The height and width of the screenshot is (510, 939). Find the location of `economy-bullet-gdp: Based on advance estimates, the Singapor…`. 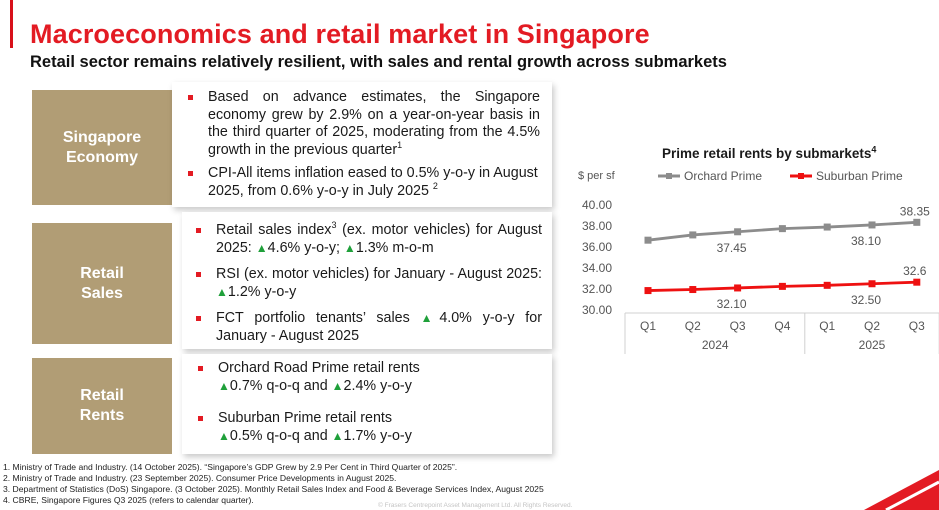

economy-bullet-gdp: Based on advance estimates, the Singapor… is located at coordinates (364, 124).